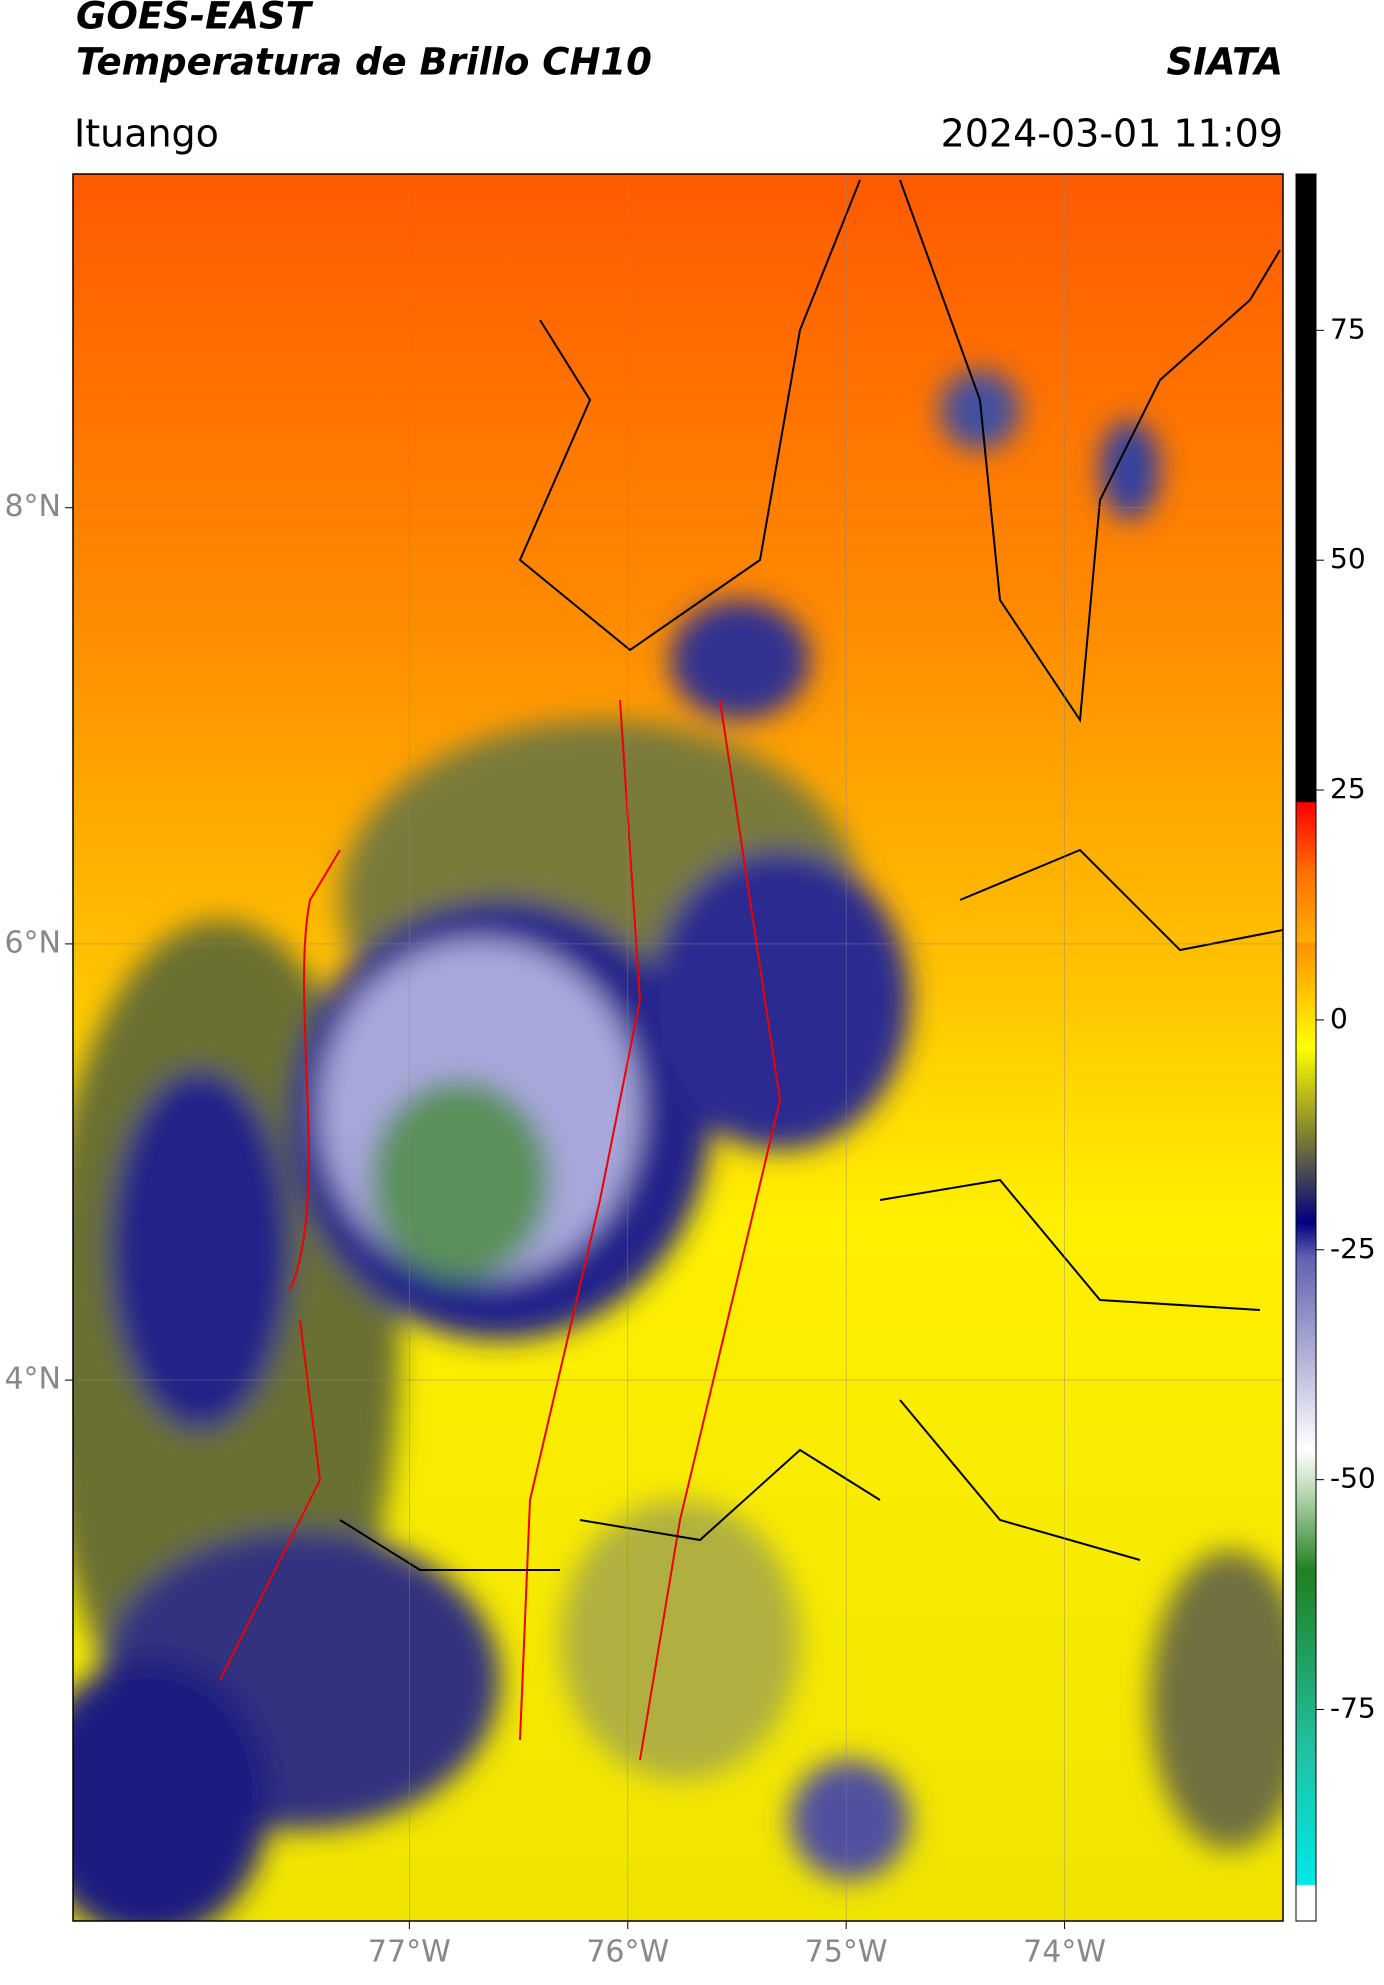  I want to click on colorbar-tick-label: -25, so click(1353, 1248).